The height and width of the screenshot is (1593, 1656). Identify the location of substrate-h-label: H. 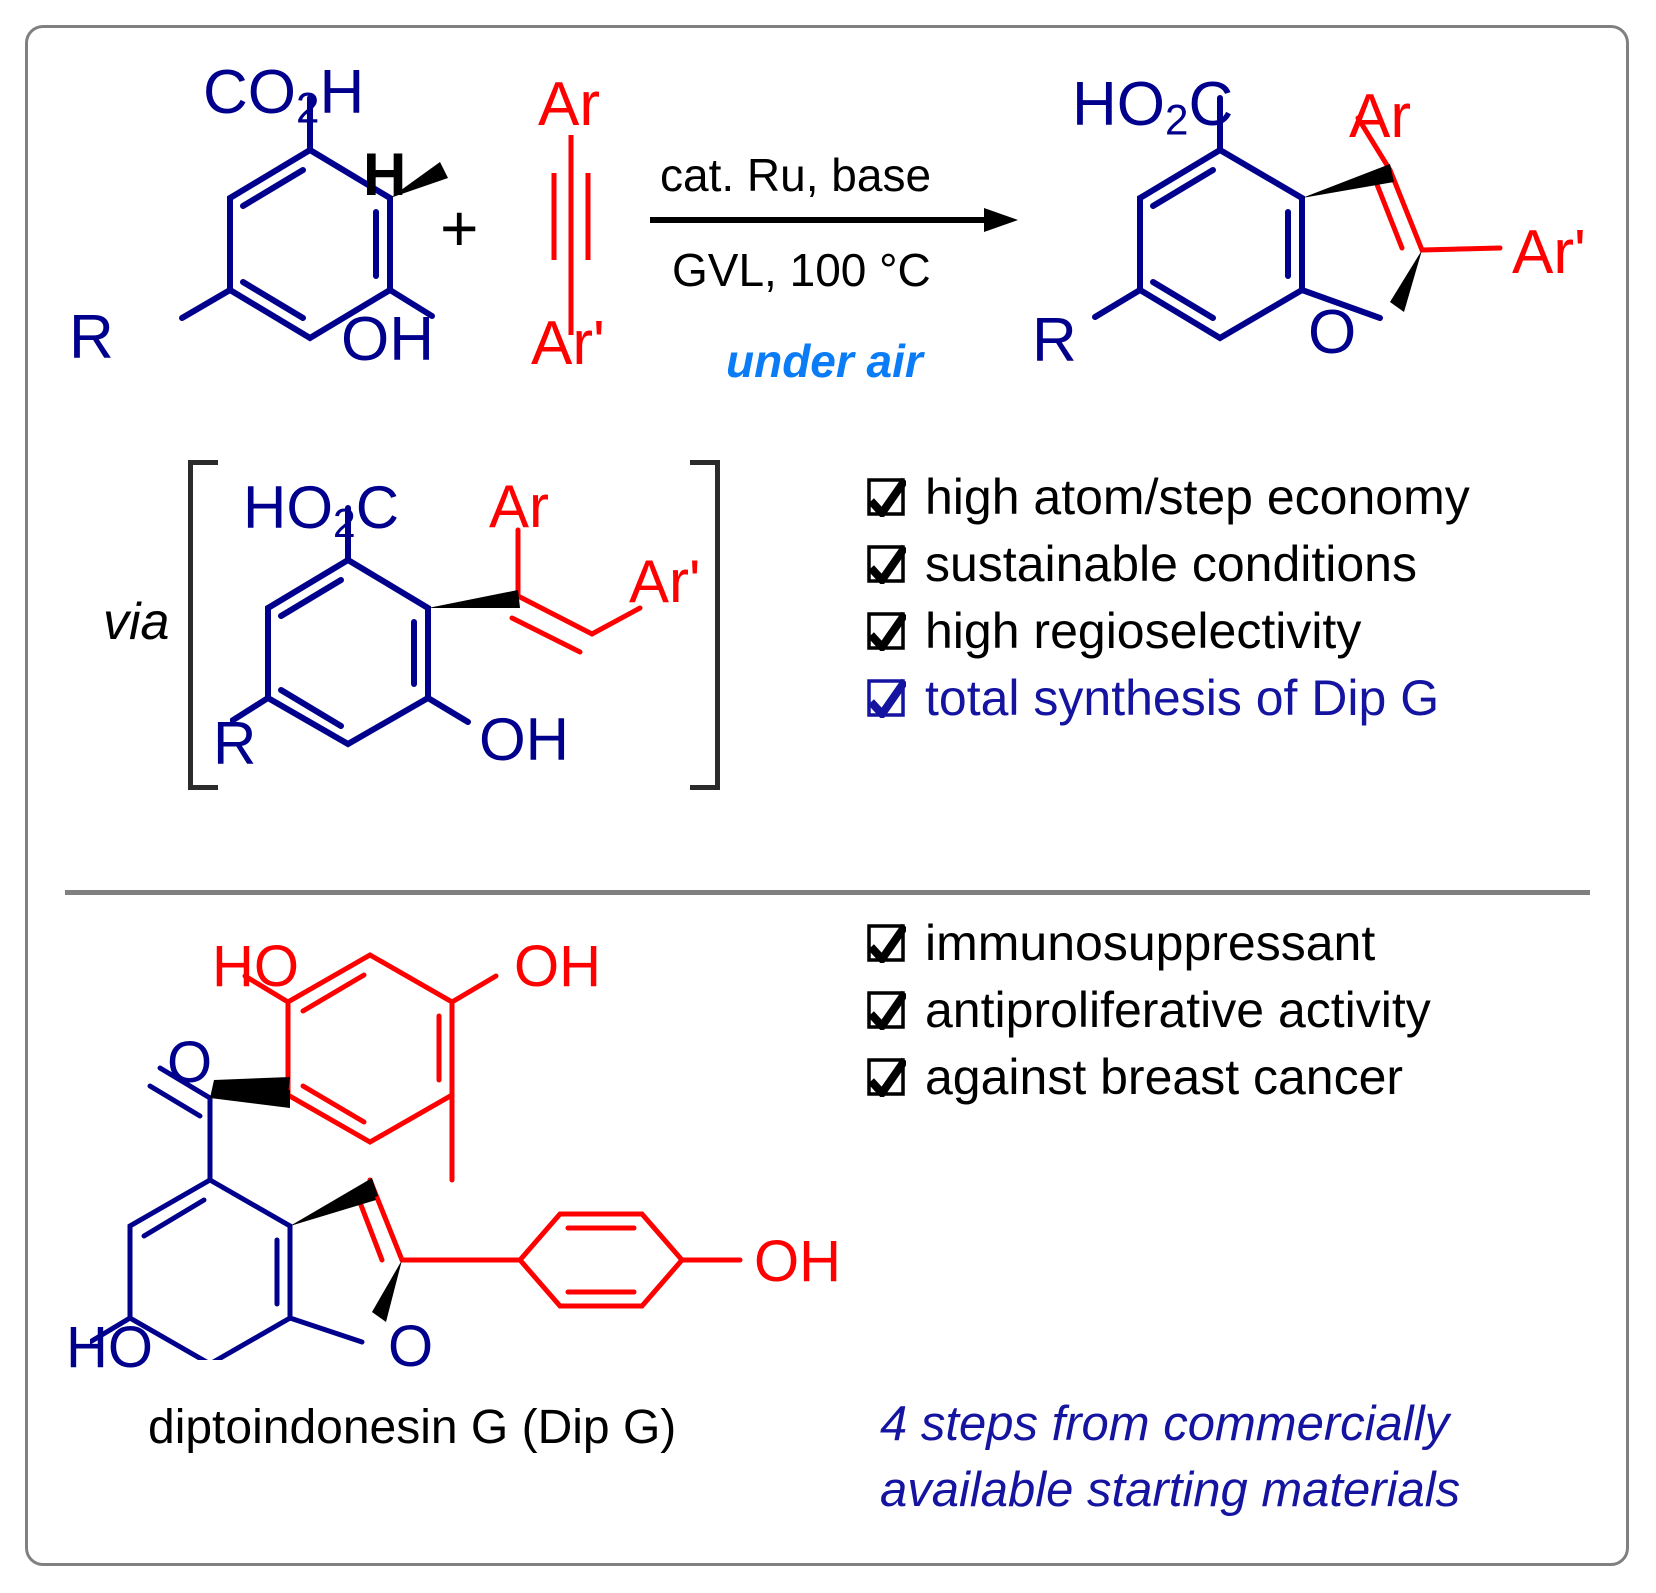
(385, 174).